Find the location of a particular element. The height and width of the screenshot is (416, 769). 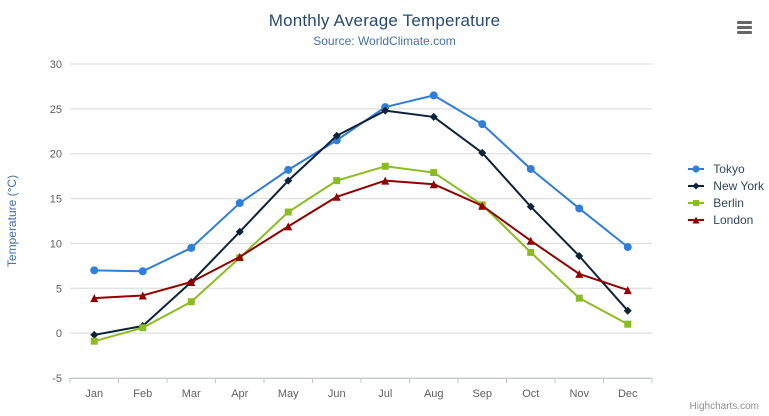

x-axis-tick-label: May is located at coordinates (288, 394).